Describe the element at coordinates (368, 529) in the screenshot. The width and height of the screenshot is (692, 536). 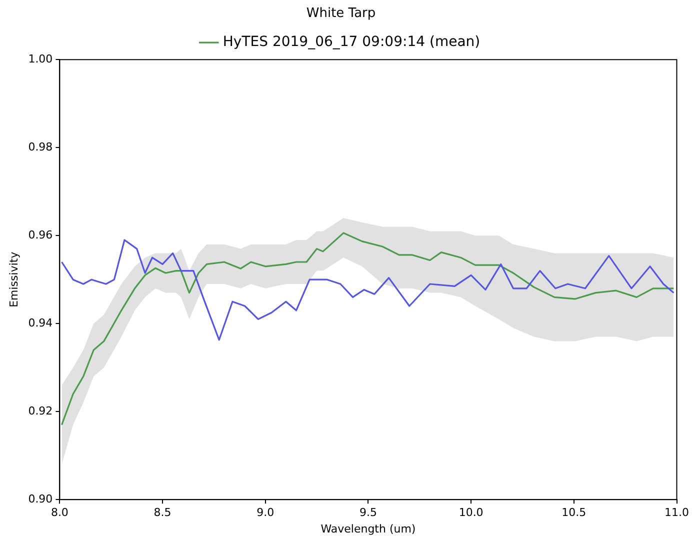
I see `x-axis-title: Wavelength (um)` at that location.